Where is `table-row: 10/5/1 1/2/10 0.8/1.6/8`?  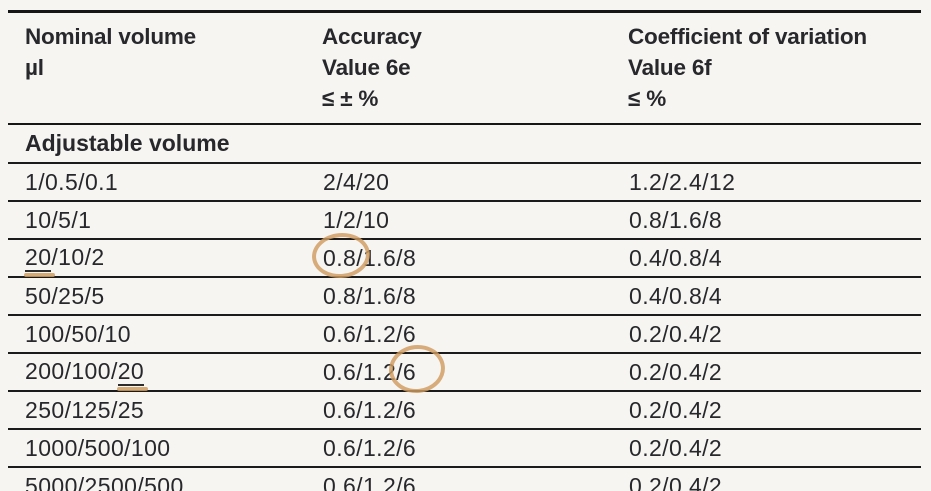
table-row: 10/5/1 1/2/10 0.8/1.6/8 is located at coordinates (464, 219).